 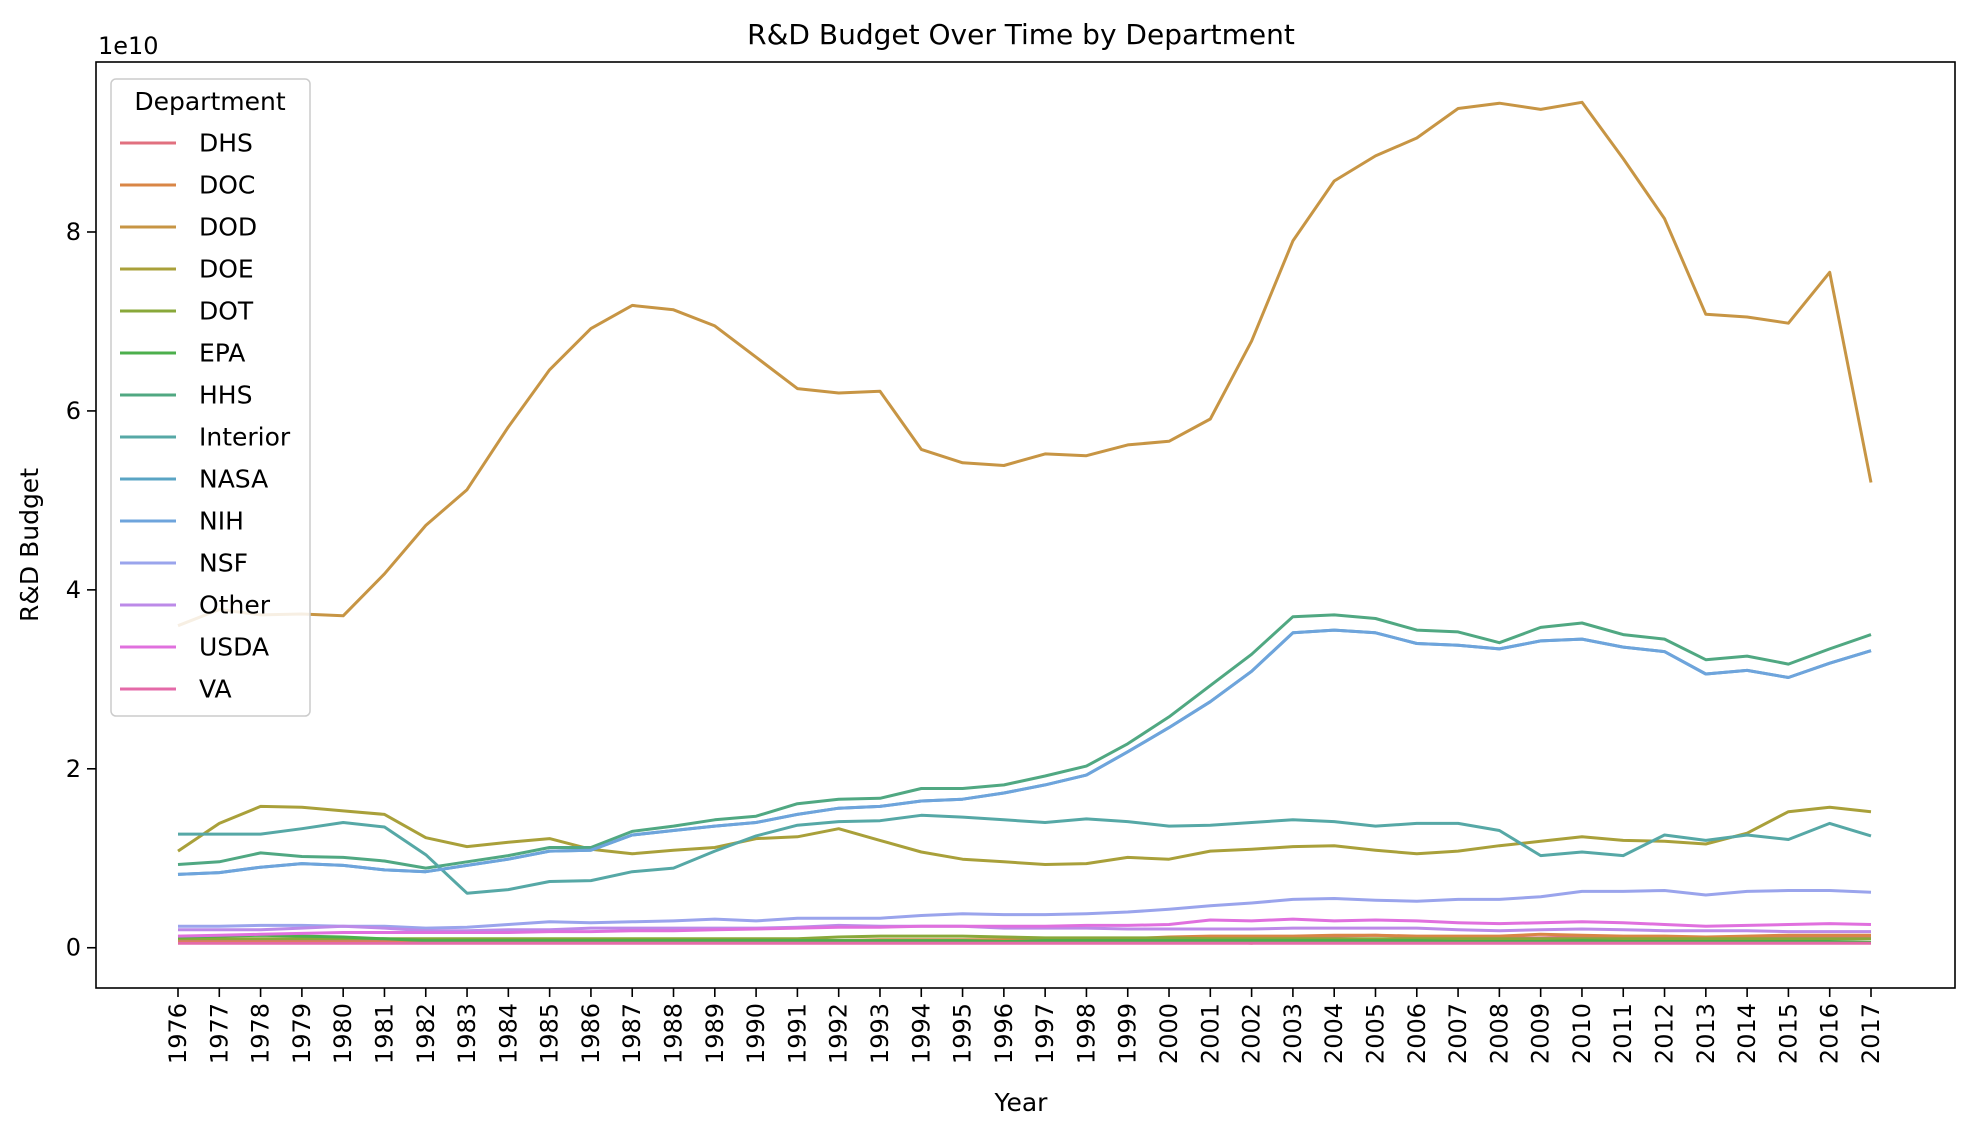 I want to click on y-tick-label: 0, so click(x=73, y=948).